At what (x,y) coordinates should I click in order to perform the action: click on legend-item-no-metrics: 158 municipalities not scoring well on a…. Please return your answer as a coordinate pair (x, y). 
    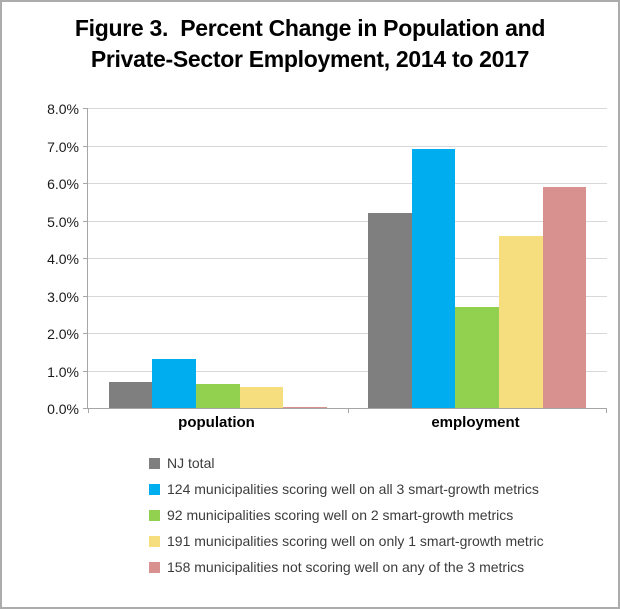
    Looking at the image, I should click on (346, 567).